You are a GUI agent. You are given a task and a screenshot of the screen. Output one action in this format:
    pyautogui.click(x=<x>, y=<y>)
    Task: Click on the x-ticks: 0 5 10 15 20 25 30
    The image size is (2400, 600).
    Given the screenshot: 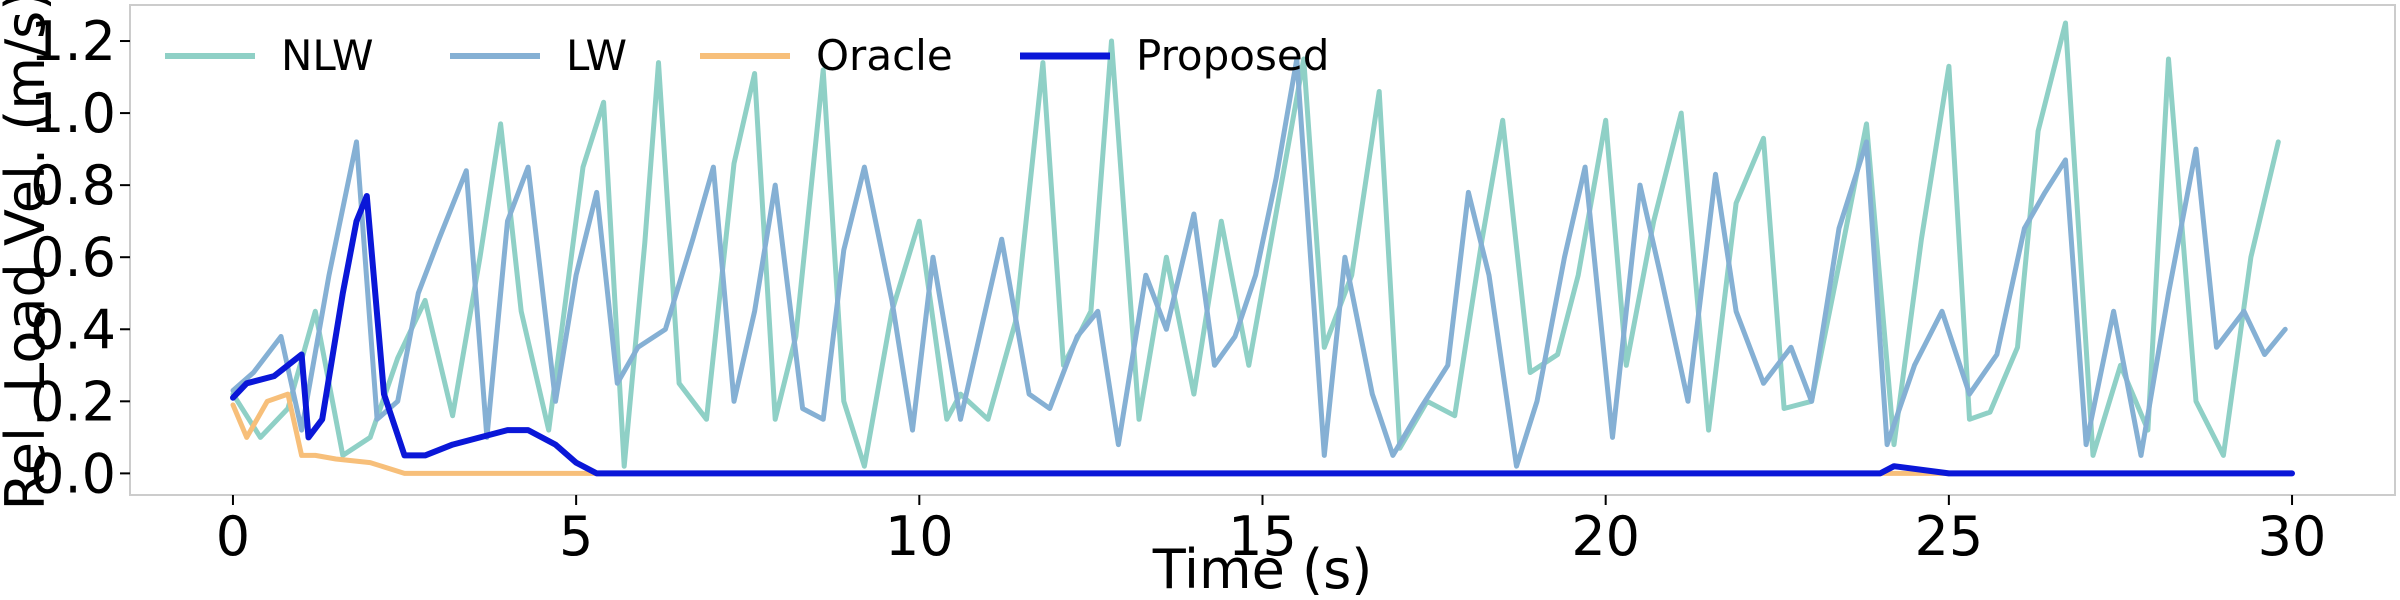 What is the action you would take?
    pyautogui.click(x=1271, y=531)
    